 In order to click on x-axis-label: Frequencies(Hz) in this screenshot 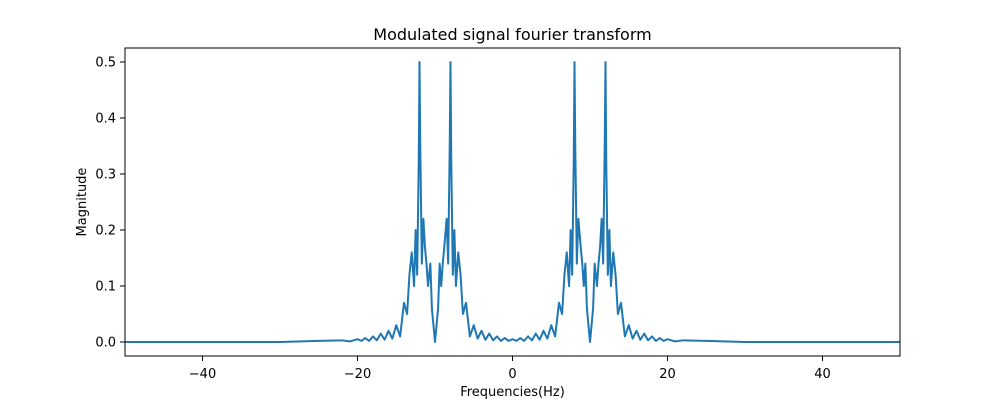, I will do `click(512, 392)`.